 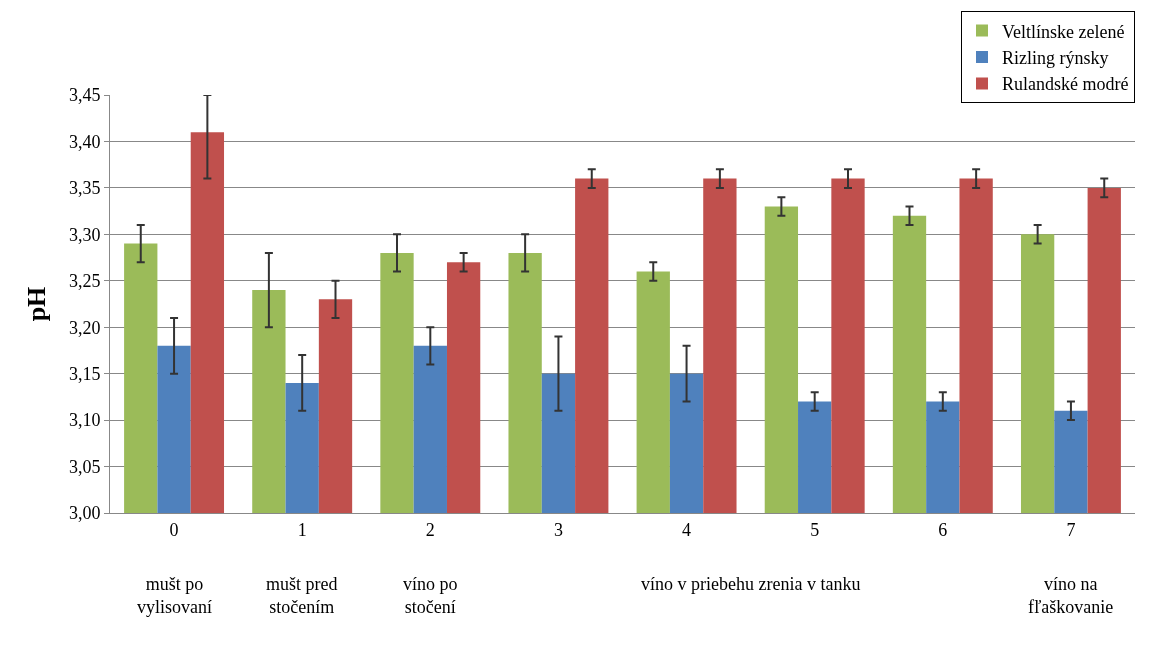 I want to click on text: víno po stočení, so click(x=430, y=596).